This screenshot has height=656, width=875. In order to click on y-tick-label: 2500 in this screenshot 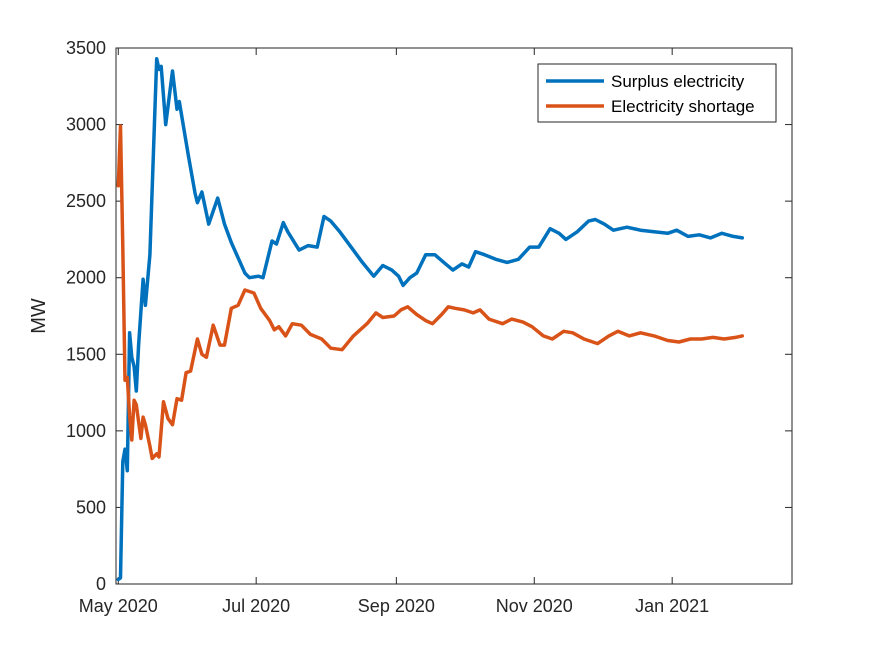, I will do `click(86, 201)`.